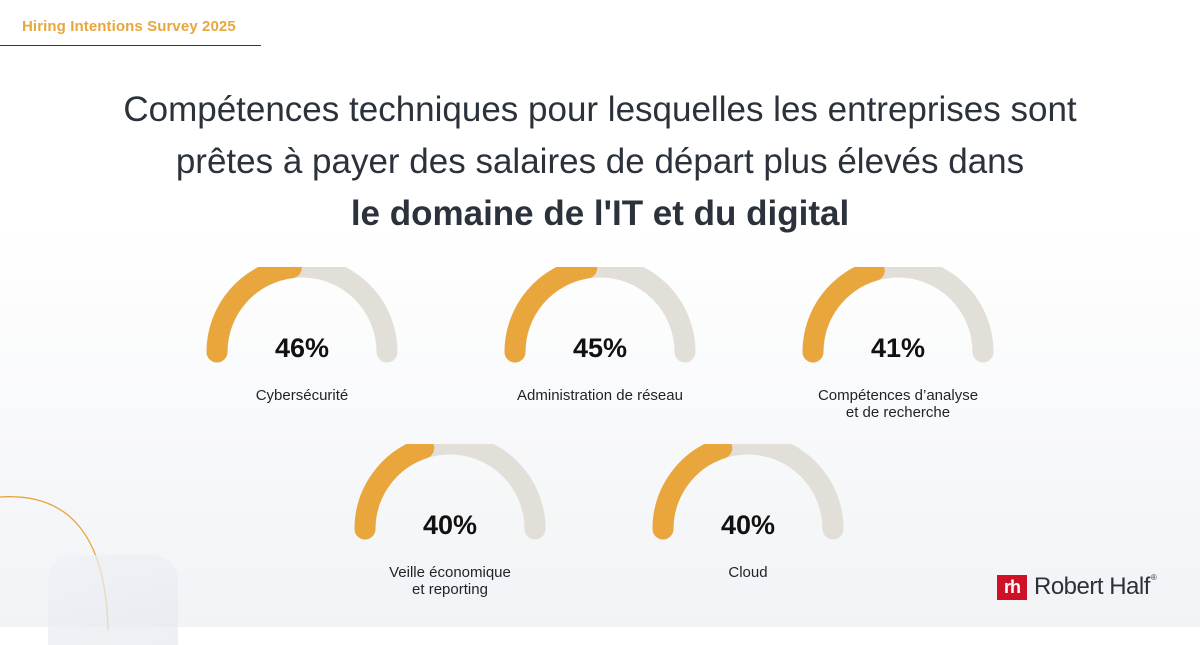  What do you see at coordinates (130, 45) in the screenshot?
I see `survey-label-divider` at bounding box center [130, 45].